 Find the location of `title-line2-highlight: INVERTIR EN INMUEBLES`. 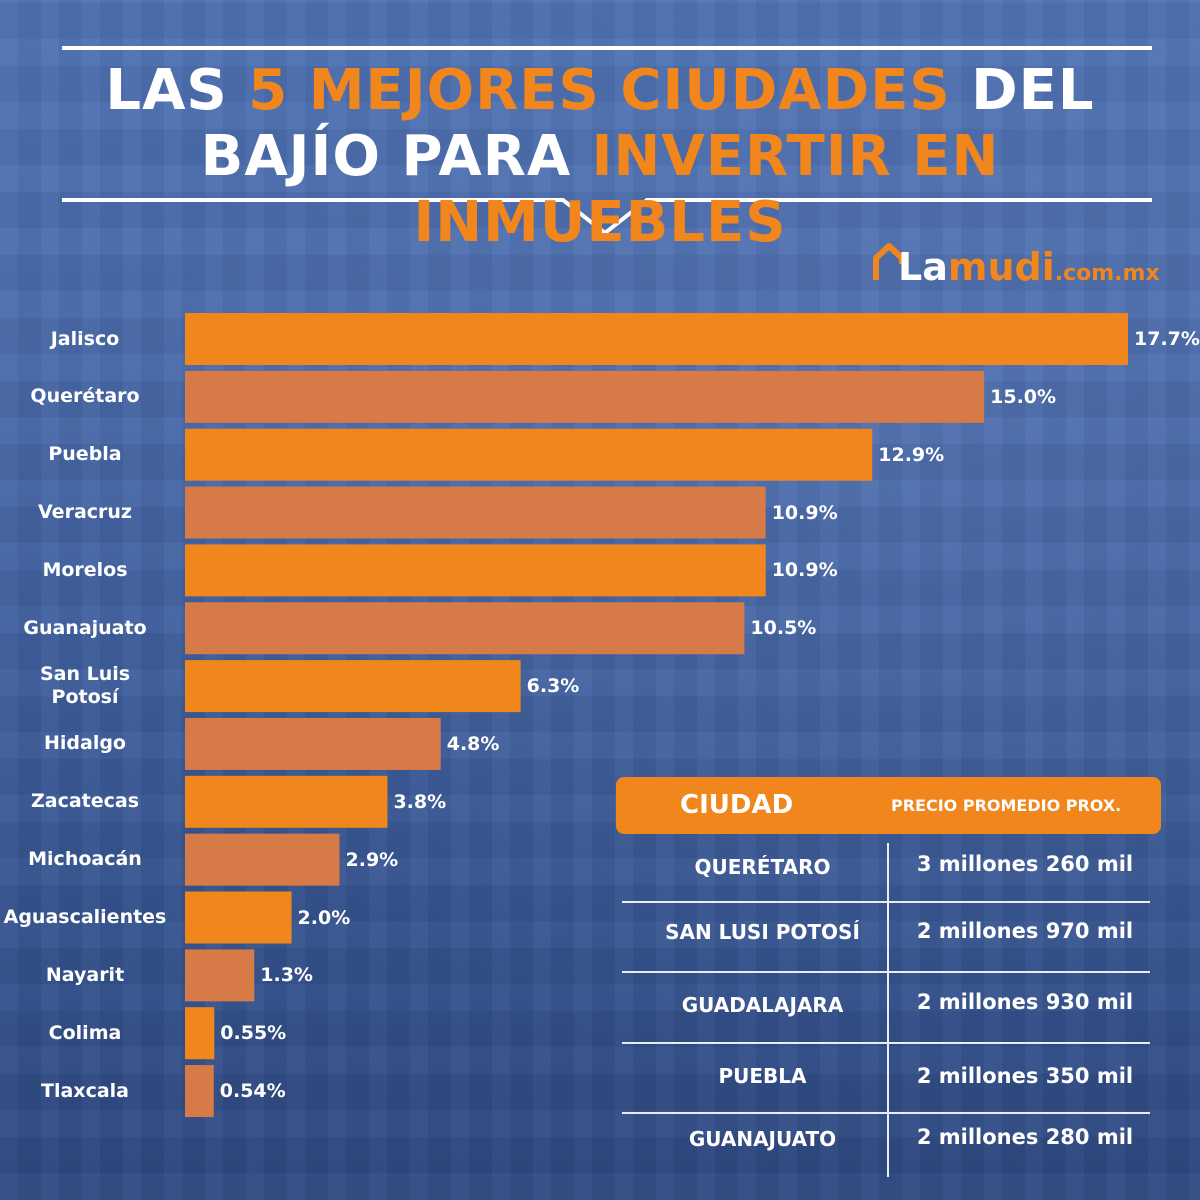

title-line2-highlight: INVERTIR EN INMUEBLES is located at coordinates (706, 189).